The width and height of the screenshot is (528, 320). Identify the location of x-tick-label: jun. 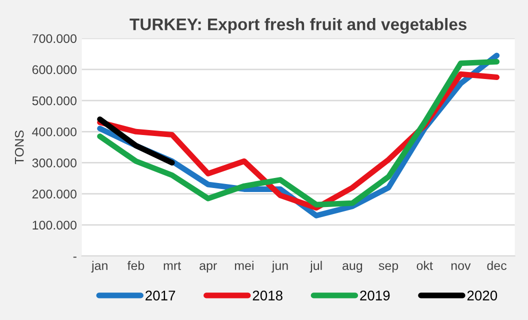
(280, 266).